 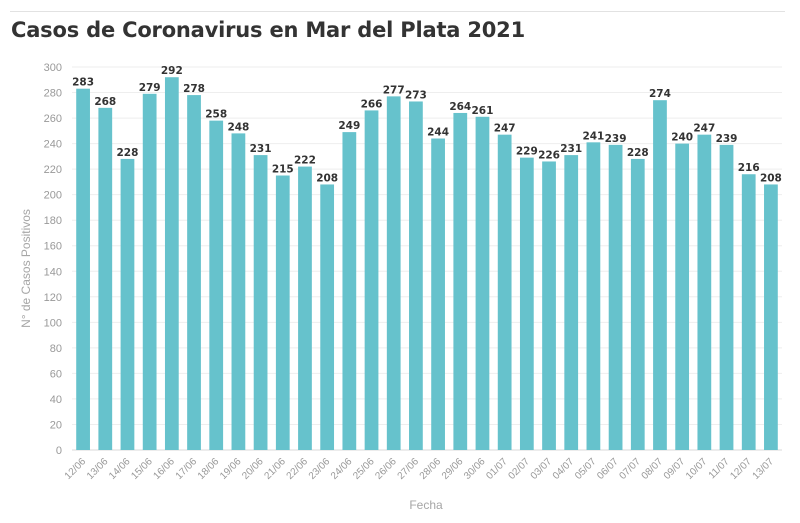 I want to click on x-tick-label: 23/06, so click(x=320, y=469).